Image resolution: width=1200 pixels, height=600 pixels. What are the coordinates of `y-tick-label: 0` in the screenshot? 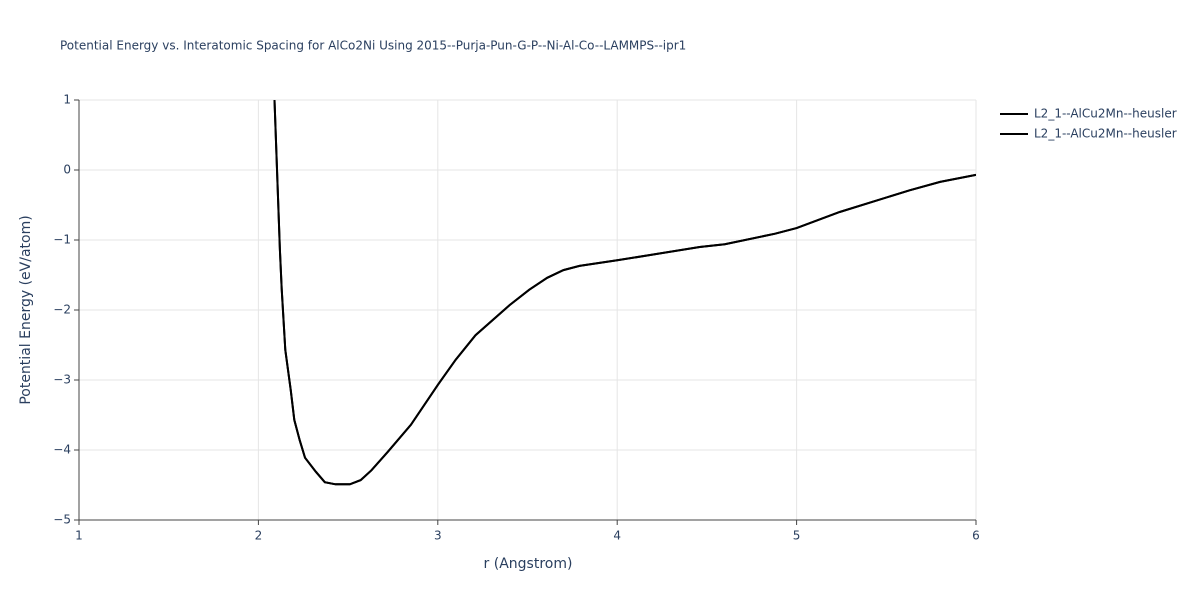 It's located at (67, 170).